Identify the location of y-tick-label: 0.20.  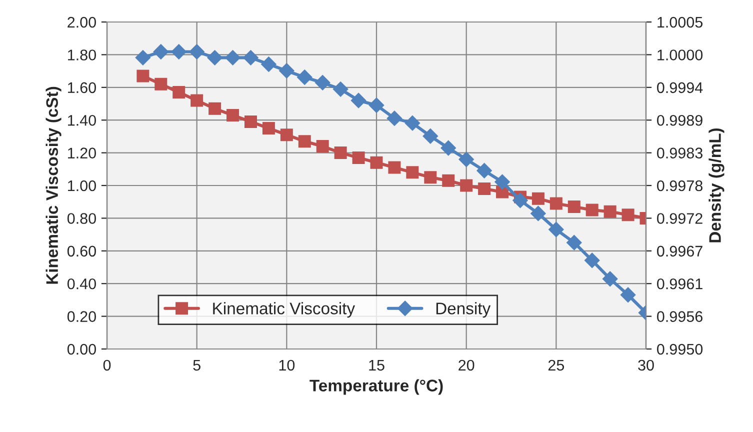
(81, 316).